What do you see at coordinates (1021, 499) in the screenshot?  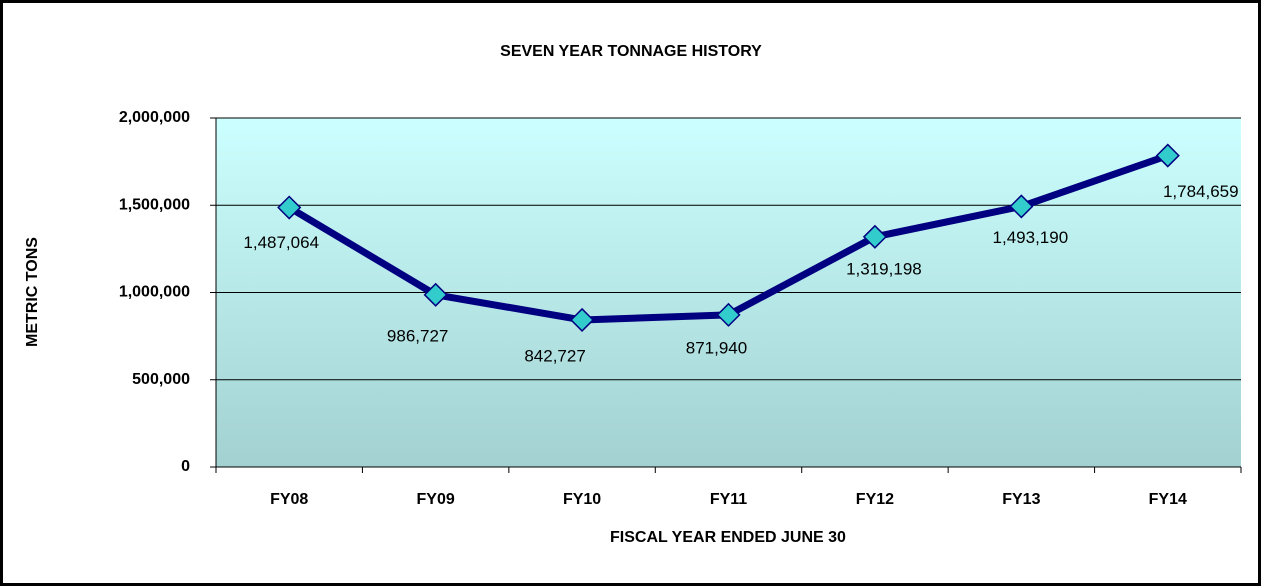 I see `x-tick-label: FY13` at bounding box center [1021, 499].